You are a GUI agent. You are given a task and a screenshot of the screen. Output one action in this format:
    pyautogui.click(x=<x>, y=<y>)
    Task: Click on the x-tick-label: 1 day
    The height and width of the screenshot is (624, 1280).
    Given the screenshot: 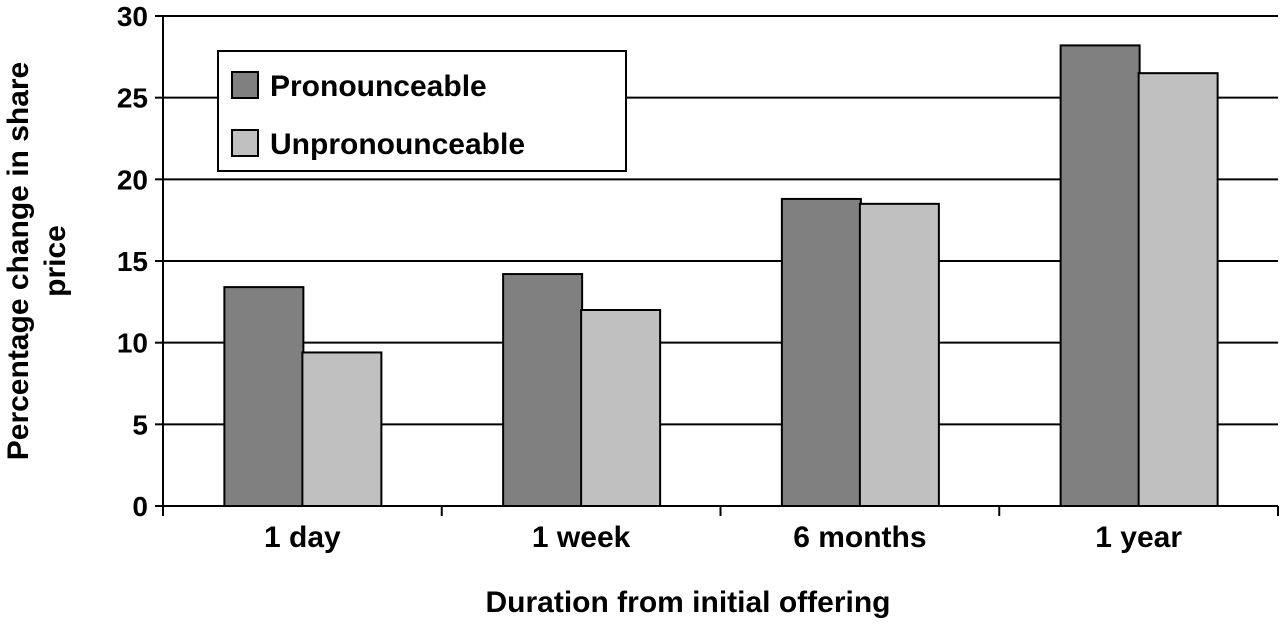 What is the action you would take?
    pyautogui.click(x=302, y=537)
    